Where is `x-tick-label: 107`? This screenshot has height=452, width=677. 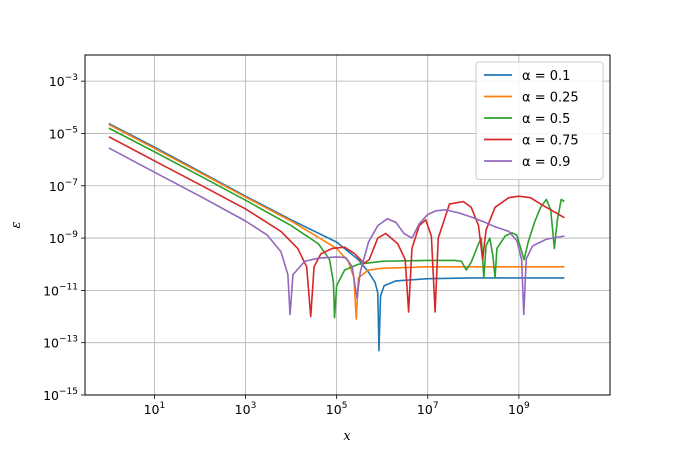 x-tick-label: 107 is located at coordinates (428, 409).